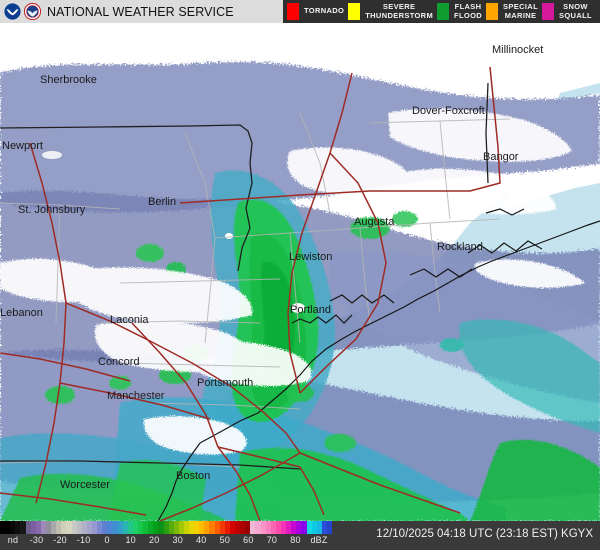  I want to click on alert-swatch-severe-thunderstorm, so click(354, 11).